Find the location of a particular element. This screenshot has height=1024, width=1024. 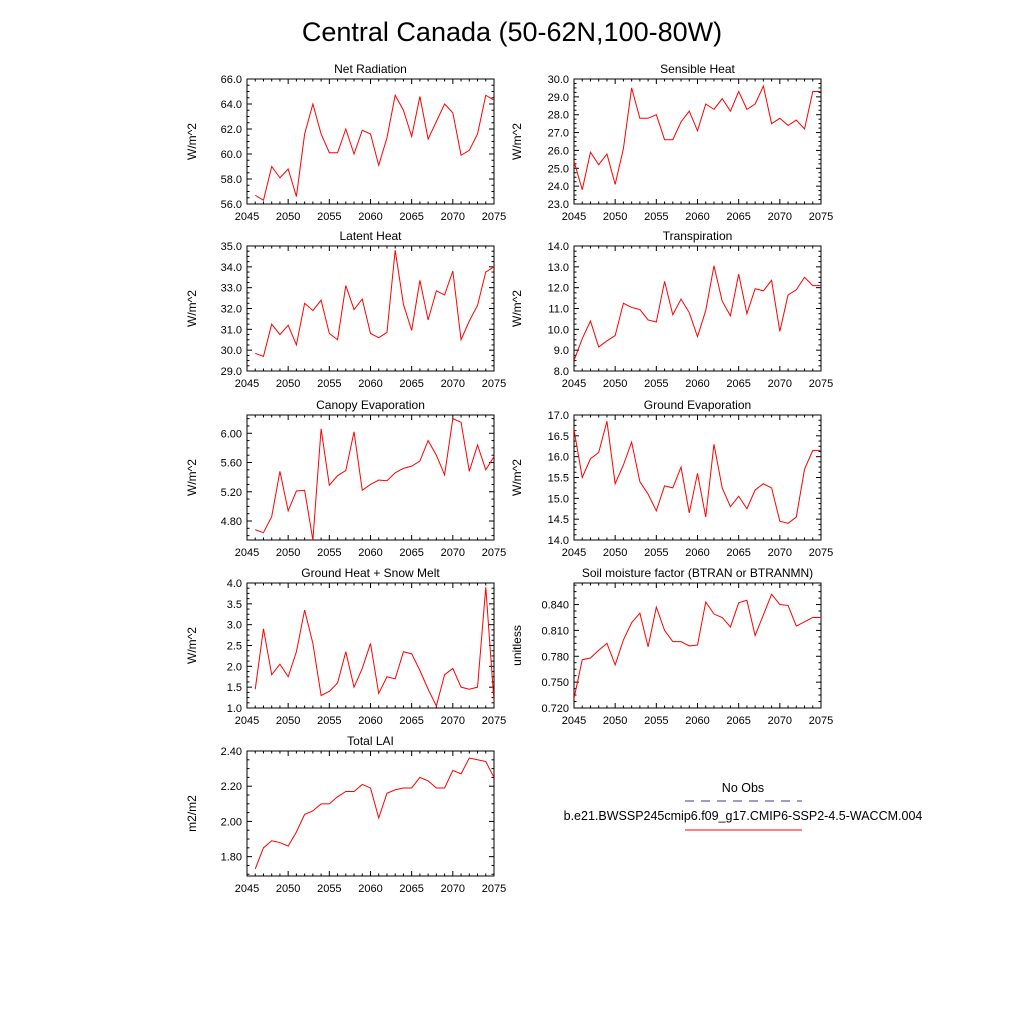

y-tick-label: 0.720 is located at coordinates (555, 709).